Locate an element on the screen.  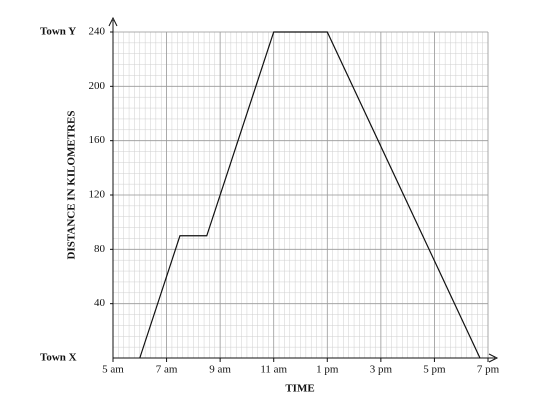
x-axis-arrow is located at coordinates (493, 358).